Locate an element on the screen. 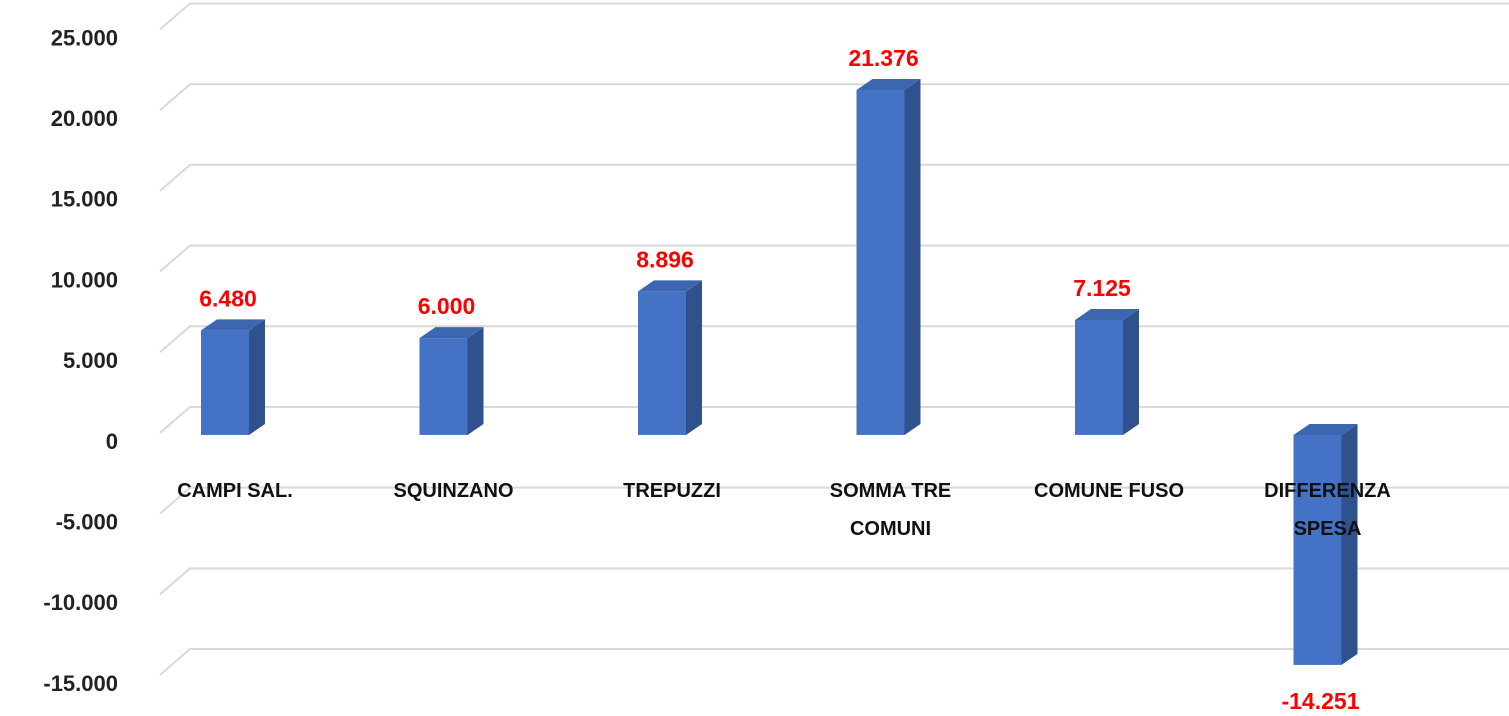 Image resolution: width=1509 pixels, height=716 pixels. y-tick-label: 15.000 is located at coordinates (84, 199).